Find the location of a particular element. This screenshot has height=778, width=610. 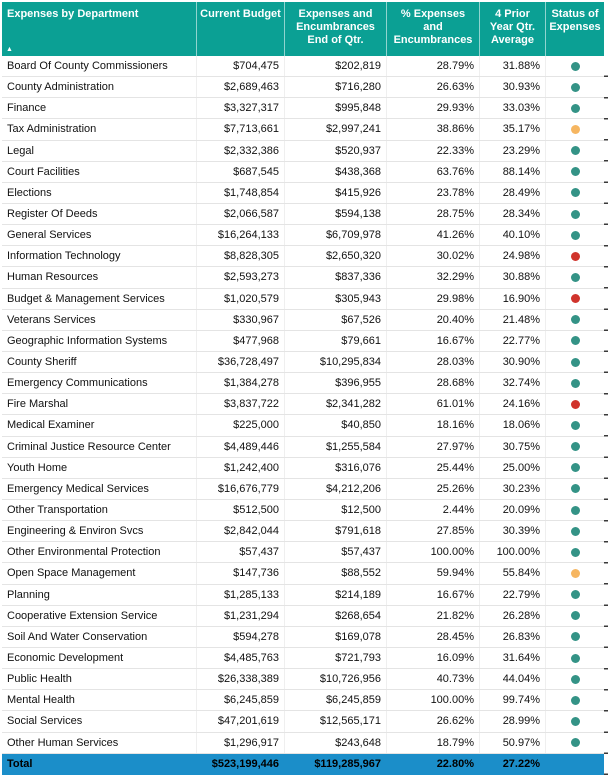

table-row: Finance $3,327,317 $995,848 29.93% 33.03% is located at coordinates (303, 109).